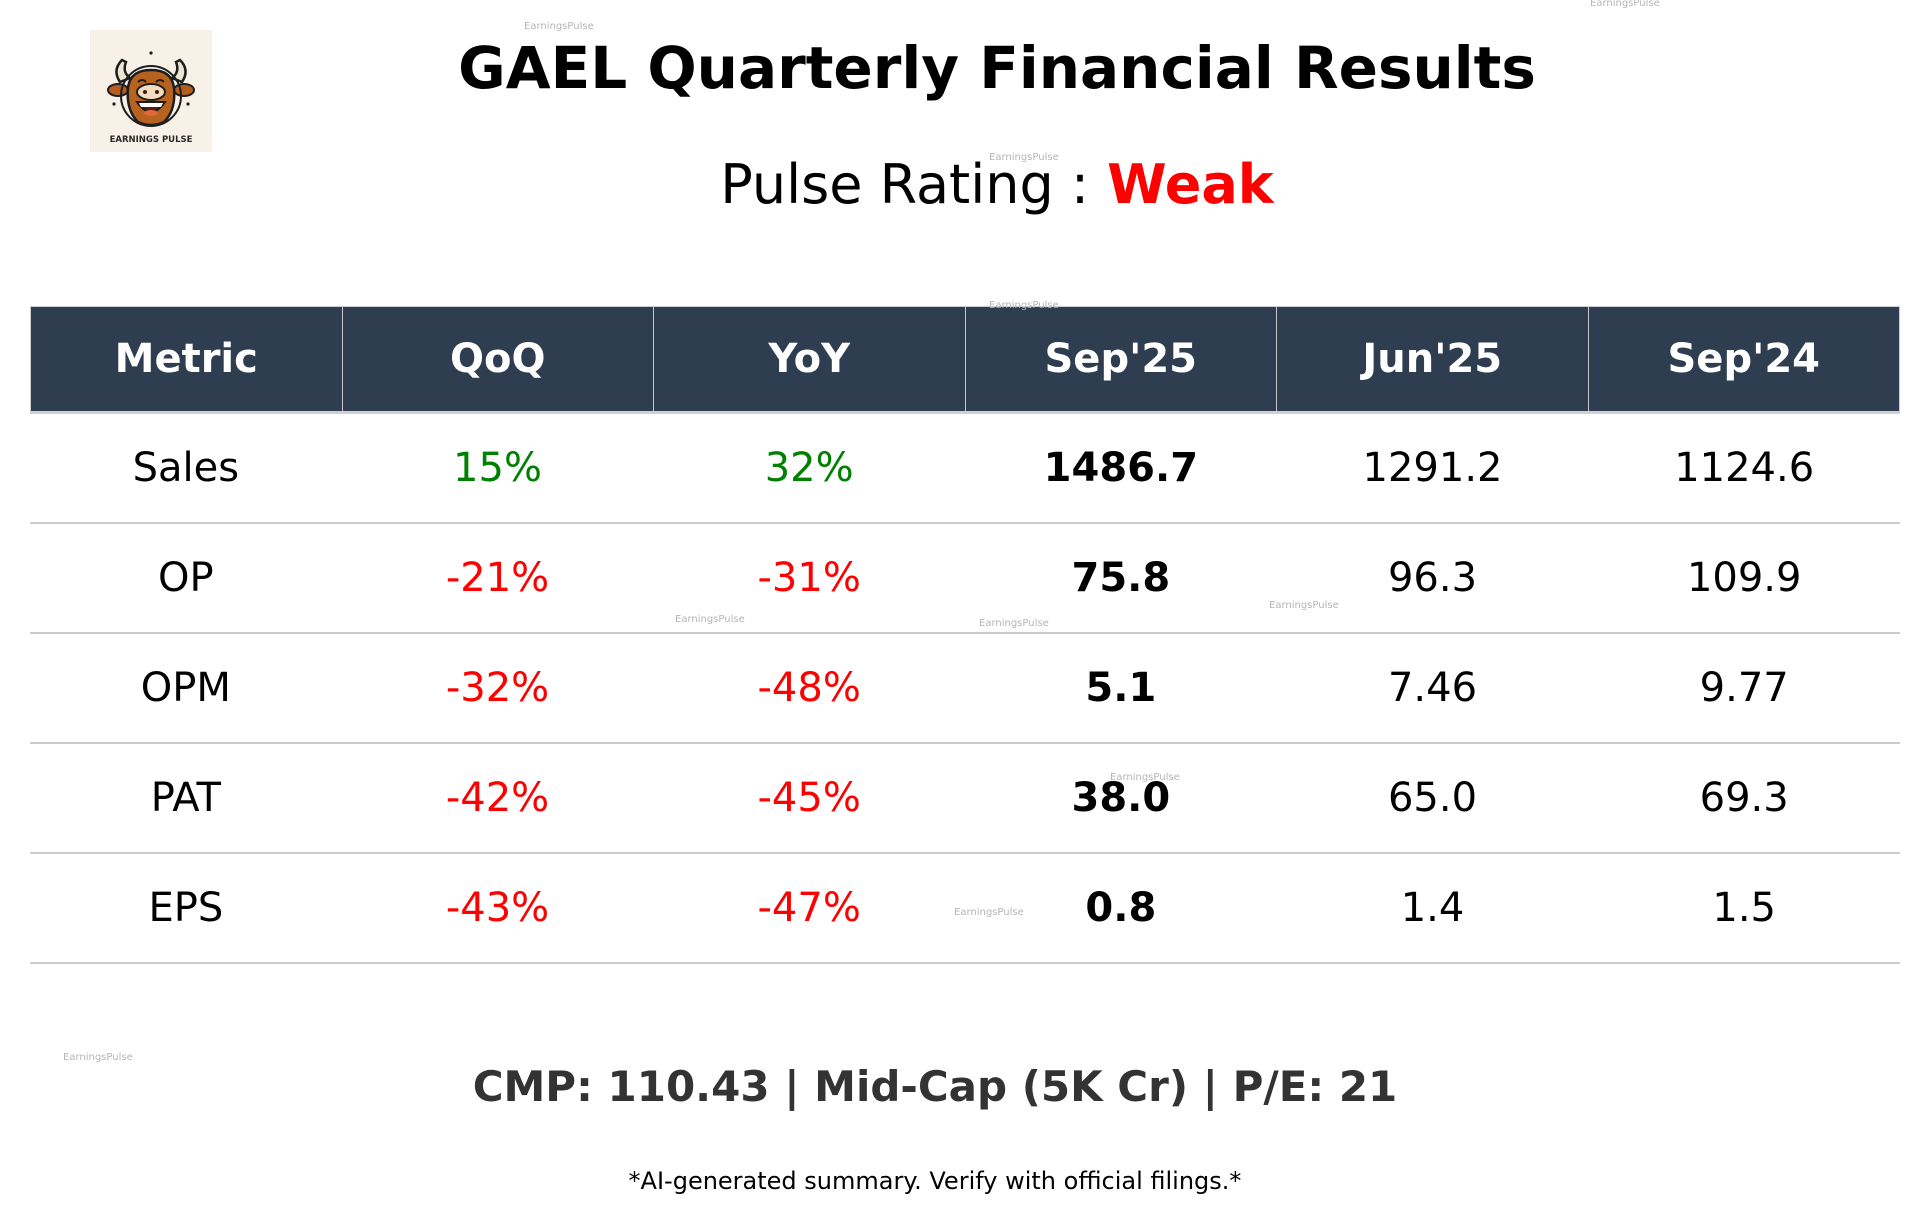  What do you see at coordinates (809, 359) in the screenshot?
I see `column-header-yoy: YoY` at bounding box center [809, 359].